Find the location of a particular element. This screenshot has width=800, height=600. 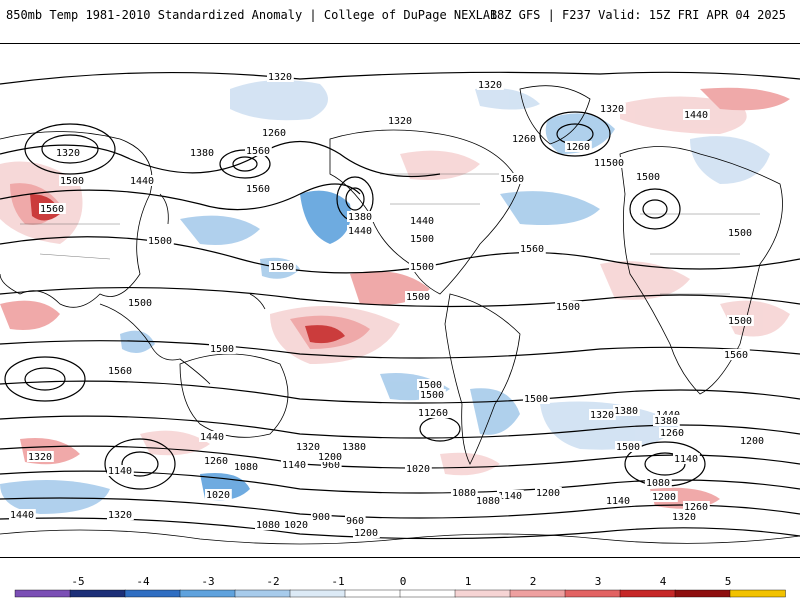

colorbar-tick-label: 2 is located at coordinates (533, 581).